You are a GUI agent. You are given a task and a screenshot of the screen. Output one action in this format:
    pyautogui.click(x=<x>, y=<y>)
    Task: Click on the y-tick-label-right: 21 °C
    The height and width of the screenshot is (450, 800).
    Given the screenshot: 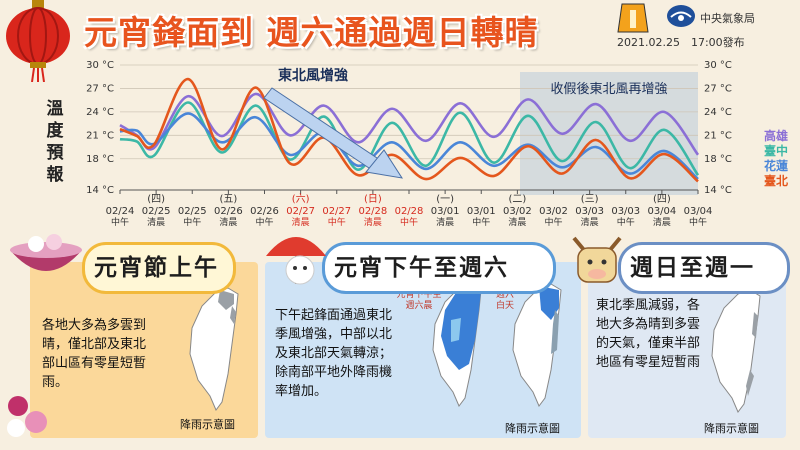 What is the action you would take?
    pyautogui.click(x=718, y=135)
    